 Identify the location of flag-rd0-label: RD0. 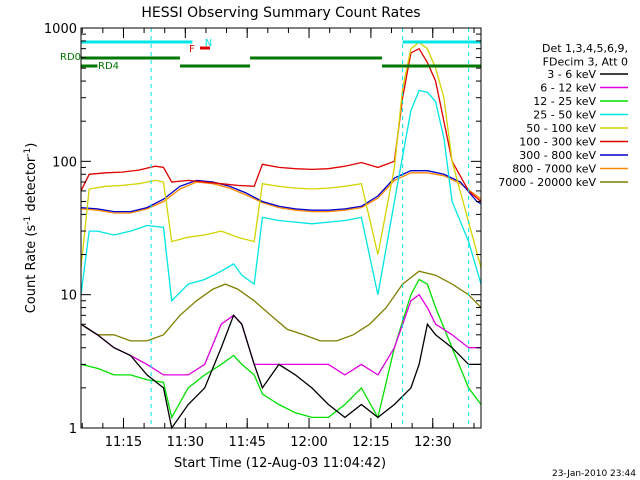
(70, 57).